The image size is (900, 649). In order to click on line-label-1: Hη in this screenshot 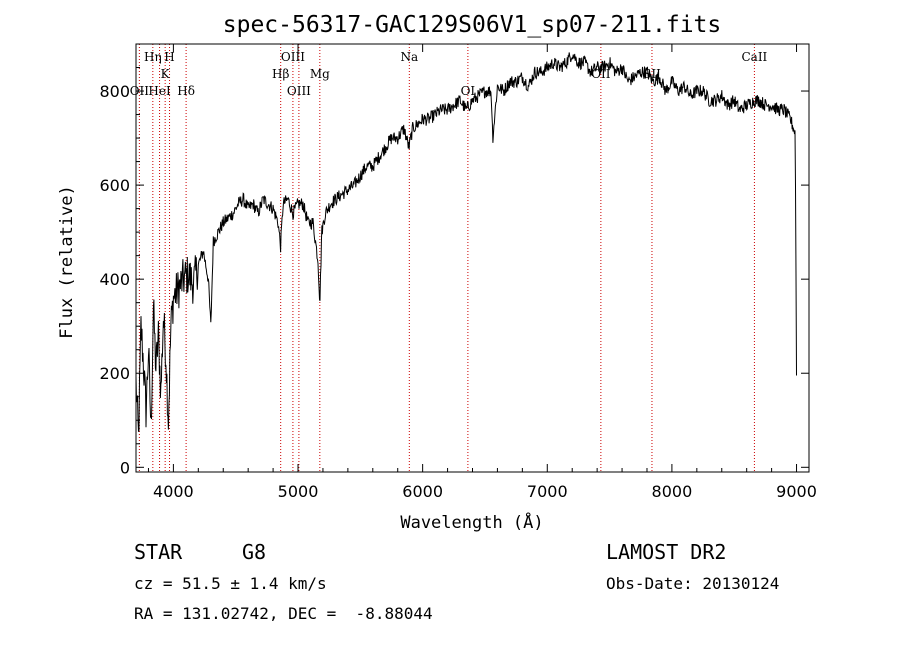, I will do `click(153, 57)`.